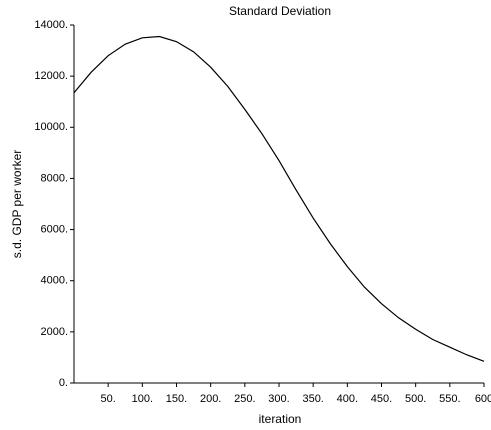  What do you see at coordinates (280, 11) in the screenshot?
I see `chart-title: Standard Deviation` at bounding box center [280, 11].